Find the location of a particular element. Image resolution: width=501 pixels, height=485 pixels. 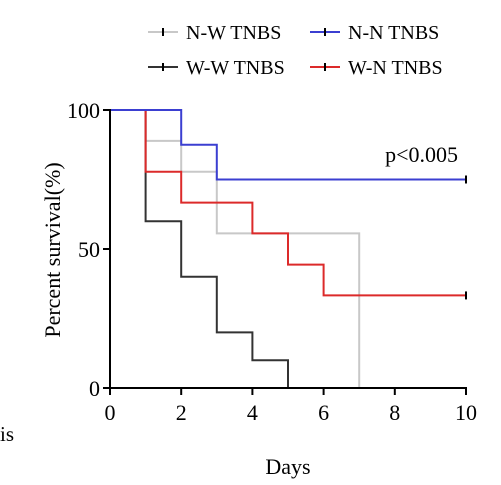

y-tick-label: 0 is located at coordinates (94, 388).